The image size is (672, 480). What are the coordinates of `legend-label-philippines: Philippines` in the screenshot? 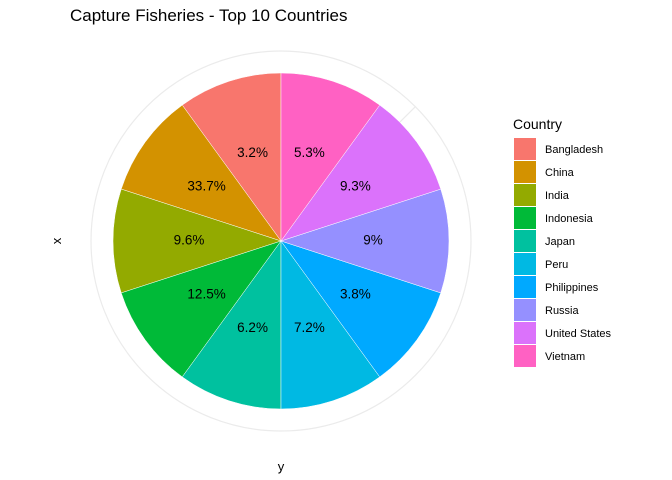 It's located at (572, 288).